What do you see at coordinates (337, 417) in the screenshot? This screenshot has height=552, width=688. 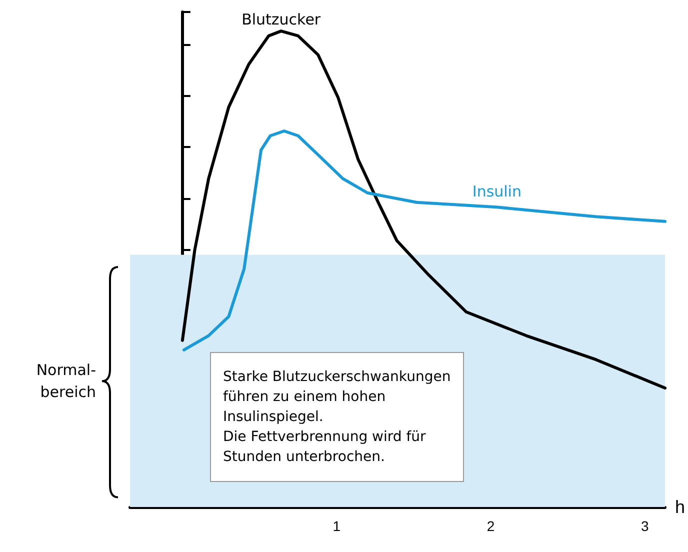 I see `note-box: Starke Blutzuckerschwankungen führen zu einem hohen Insulinspiegel. Die Fettverbrennung wird für Stunden unterbrochen.` at bounding box center [337, 417].